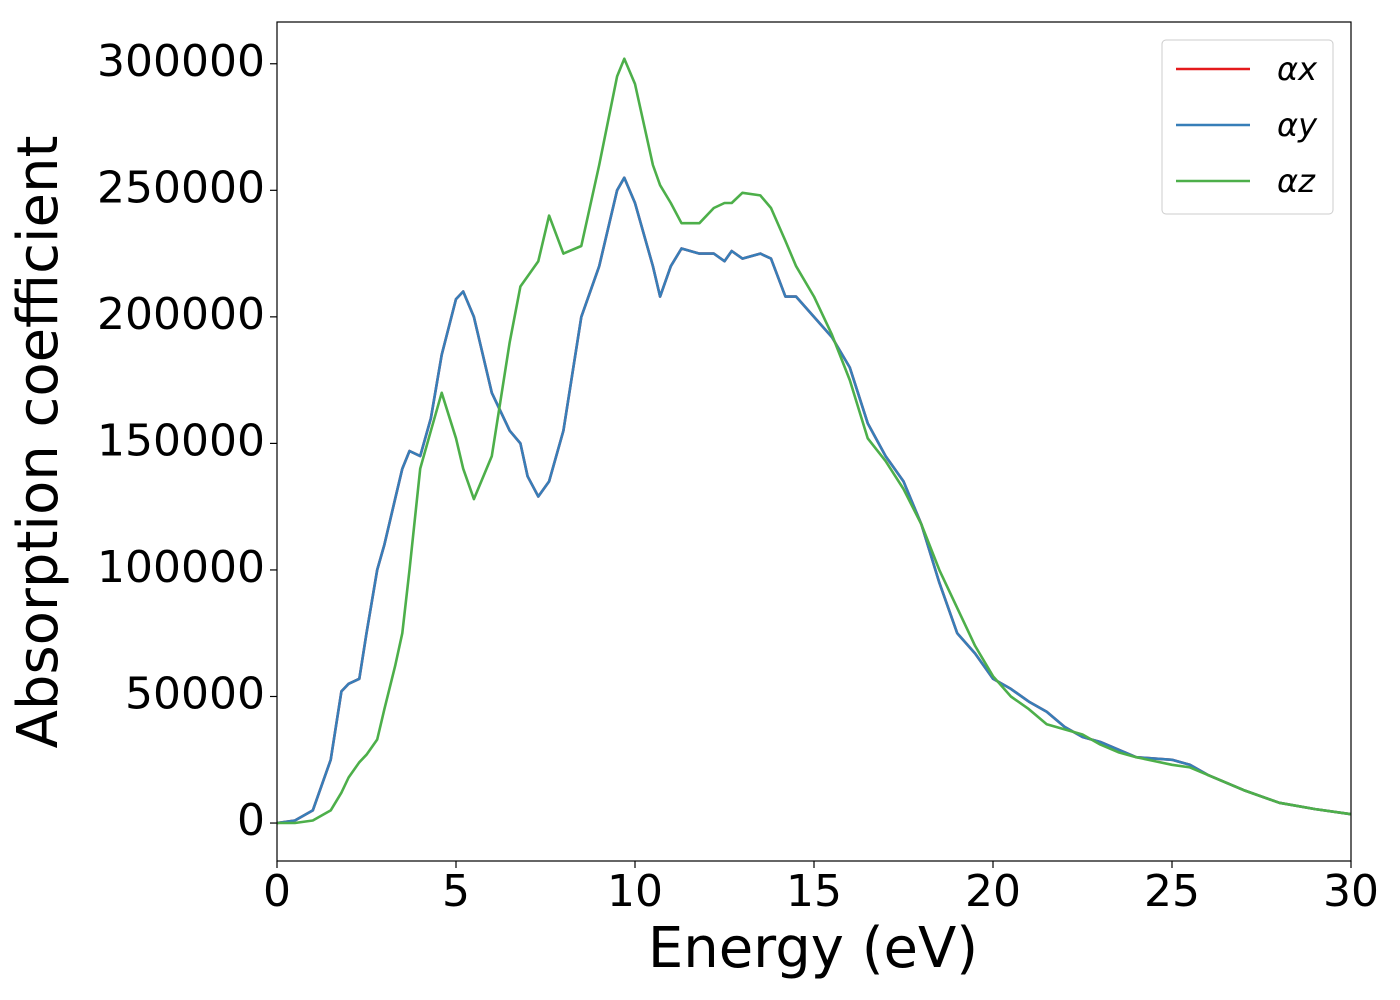 Image resolution: width=1400 pixels, height=1000 pixels. What do you see at coordinates (1296, 181) in the screenshot?
I see `legend-label: αz` at bounding box center [1296, 181].